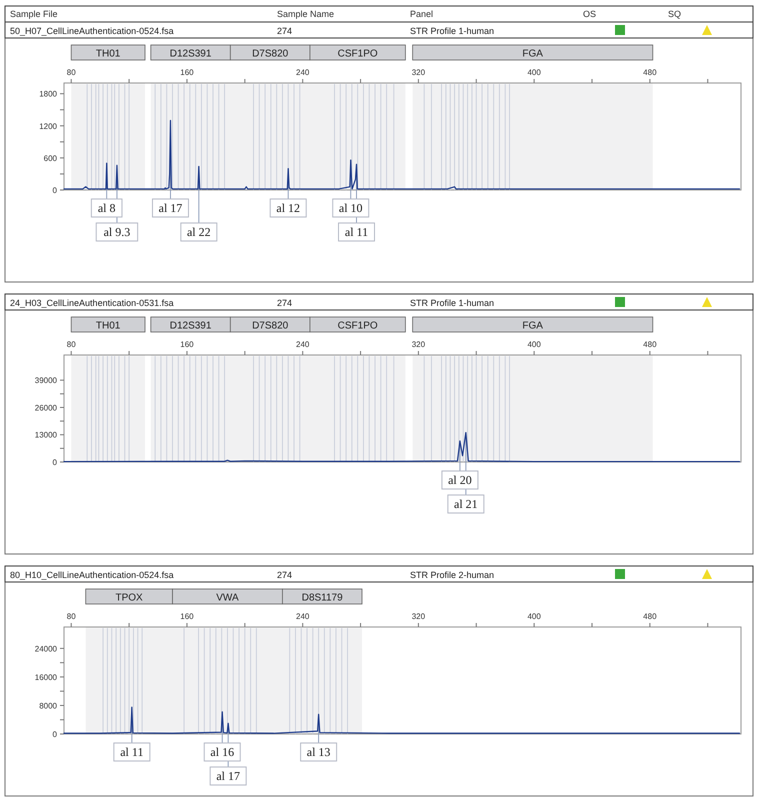 Image resolution: width=760 pixels, height=798 pixels. Describe the element at coordinates (222, 752) in the screenshot. I see `annotation: al 16` at that location.